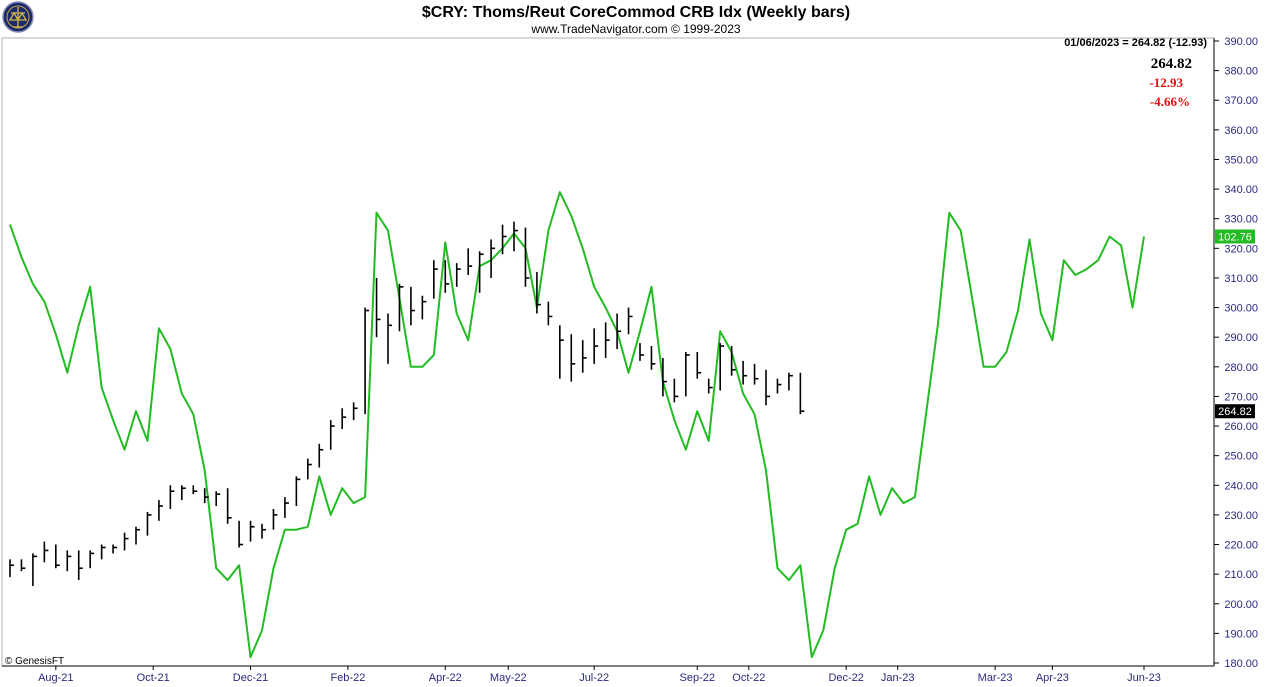 This screenshot has width=1271, height=687. I want to click on change-value: -12.93, so click(1166, 82).